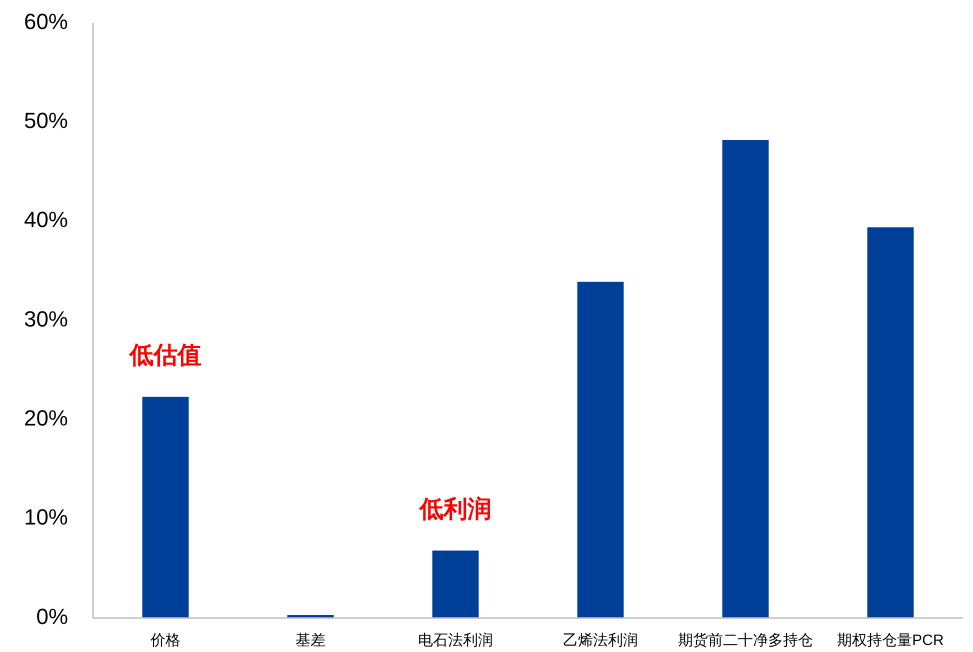 This screenshot has height=652, width=973. What do you see at coordinates (311, 640) in the screenshot?
I see `x-tick-label: 基差` at bounding box center [311, 640].